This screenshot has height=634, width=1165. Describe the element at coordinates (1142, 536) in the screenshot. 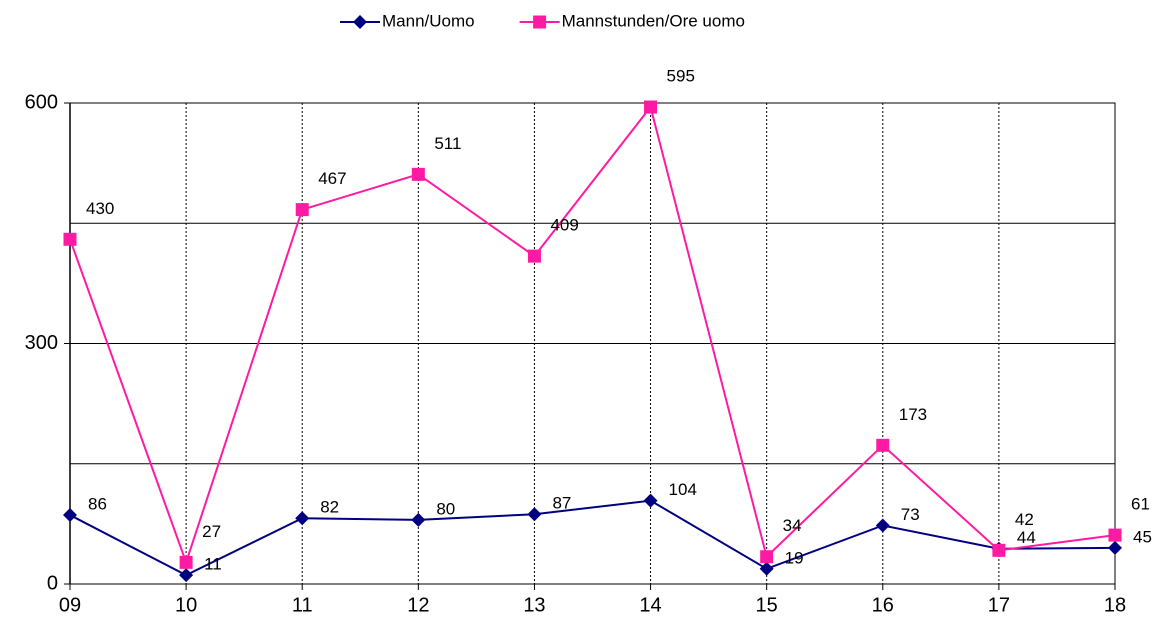

I see `data-label: 45` at that location.